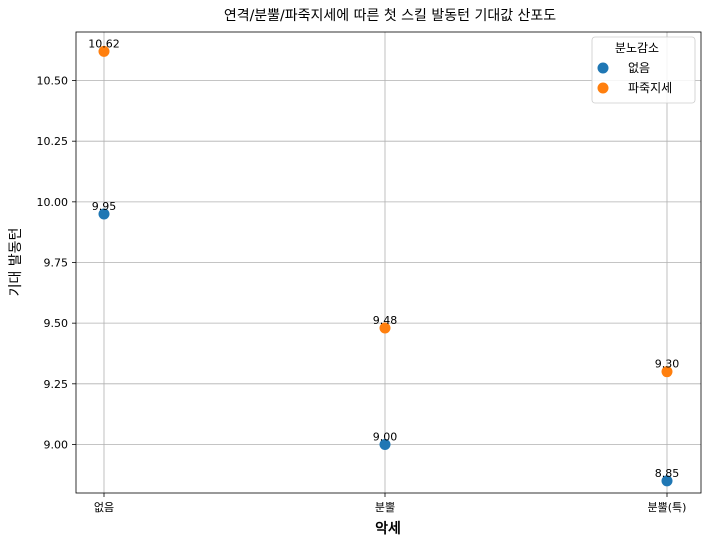 This screenshot has width=705, height=549. What do you see at coordinates (56, 323) in the screenshot?
I see `y-tick-label: 9.50` at bounding box center [56, 323].